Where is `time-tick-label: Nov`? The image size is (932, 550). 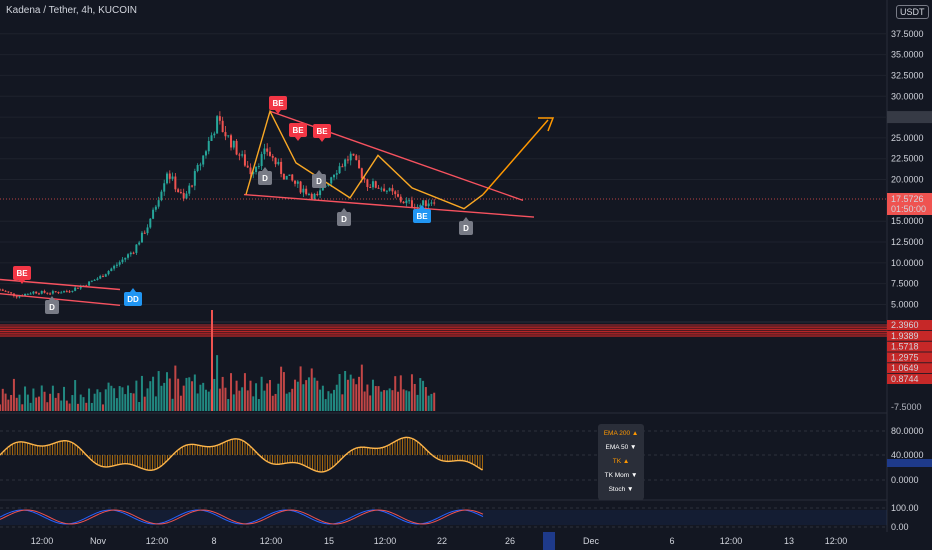
time-tick-label: Nov is located at coordinates (98, 541).